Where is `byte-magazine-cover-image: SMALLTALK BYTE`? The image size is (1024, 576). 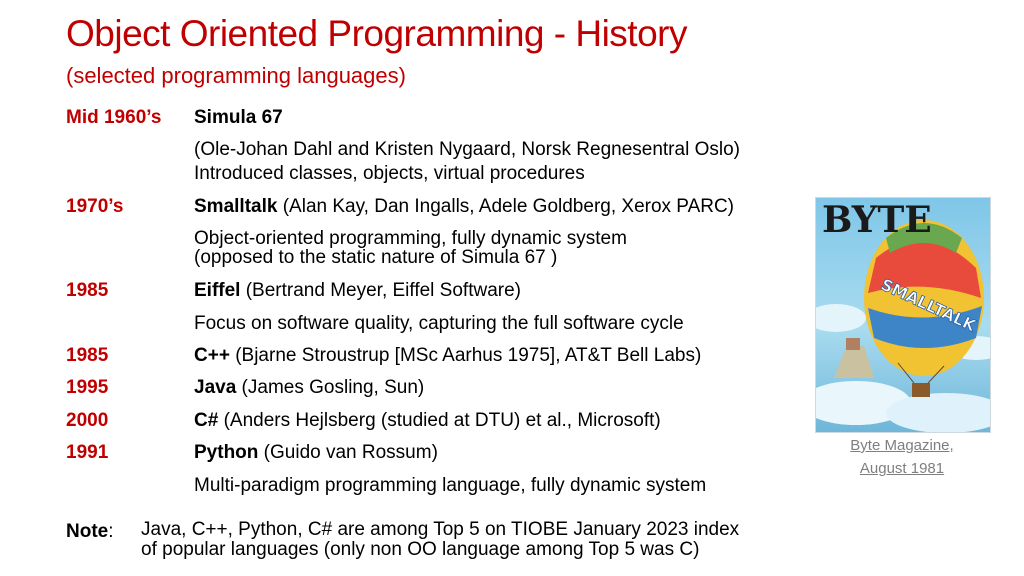 byte-magazine-cover-image: SMALLTALK BYTE is located at coordinates (903, 315).